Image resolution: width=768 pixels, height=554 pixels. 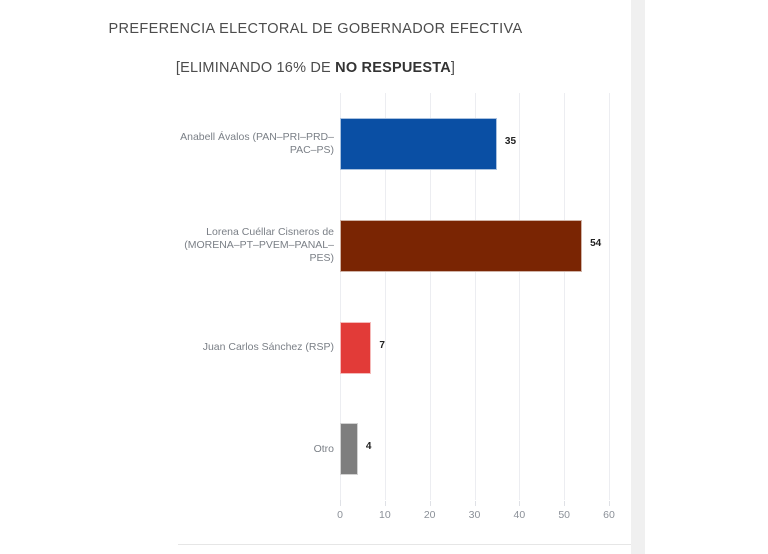 What do you see at coordinates (255, 68) in the screenshot?
I see `chart-subtitle-prefix: [ELIMINANDO 16% DE` at bounding box center [255, 68].